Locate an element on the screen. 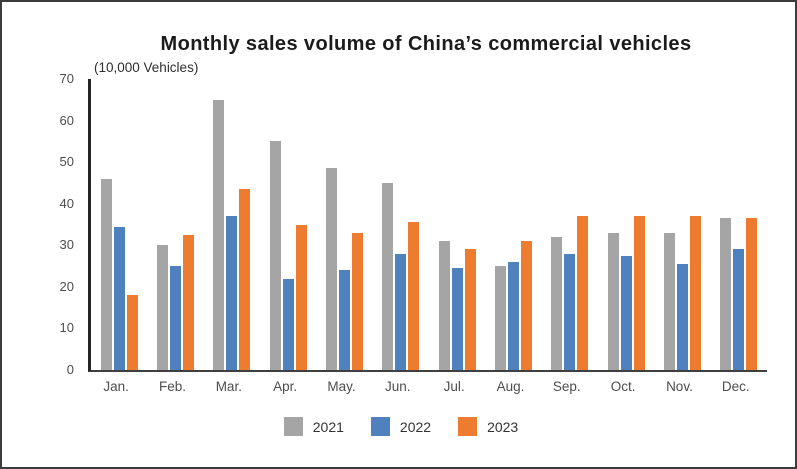  y-tick-label-30: 30 is located at coordinates (66, 245).